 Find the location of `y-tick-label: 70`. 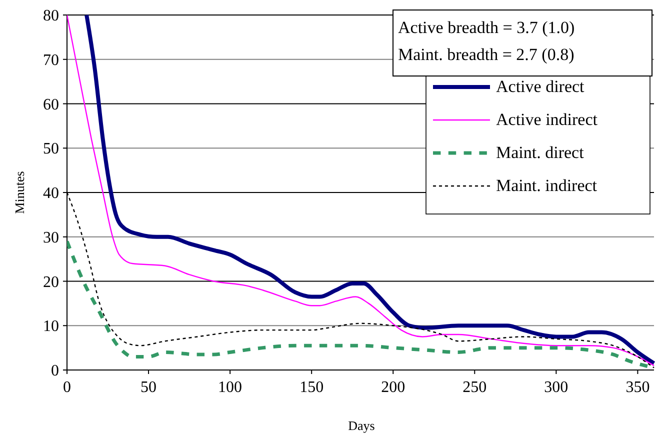

y-tick-label: 70 is located at coordinates (51, 60).